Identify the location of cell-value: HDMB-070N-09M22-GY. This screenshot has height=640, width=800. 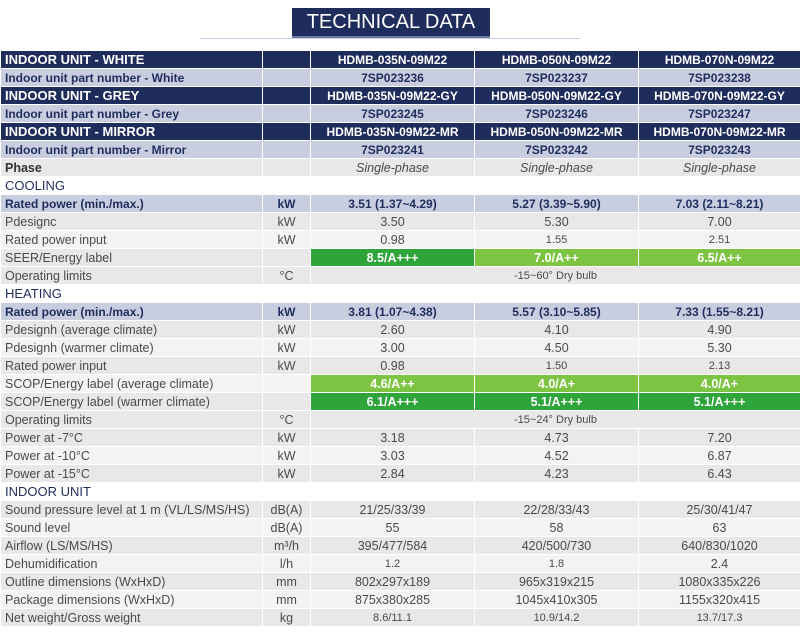
(719, 95).